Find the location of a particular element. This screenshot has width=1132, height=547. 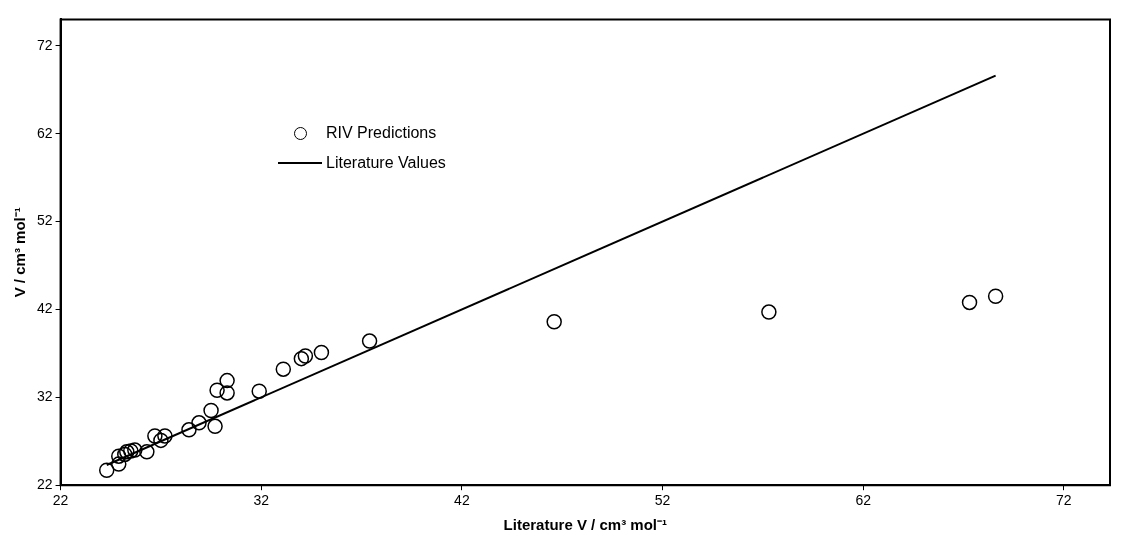

y-tick-label: 32 is located at coordinates (44, 396).